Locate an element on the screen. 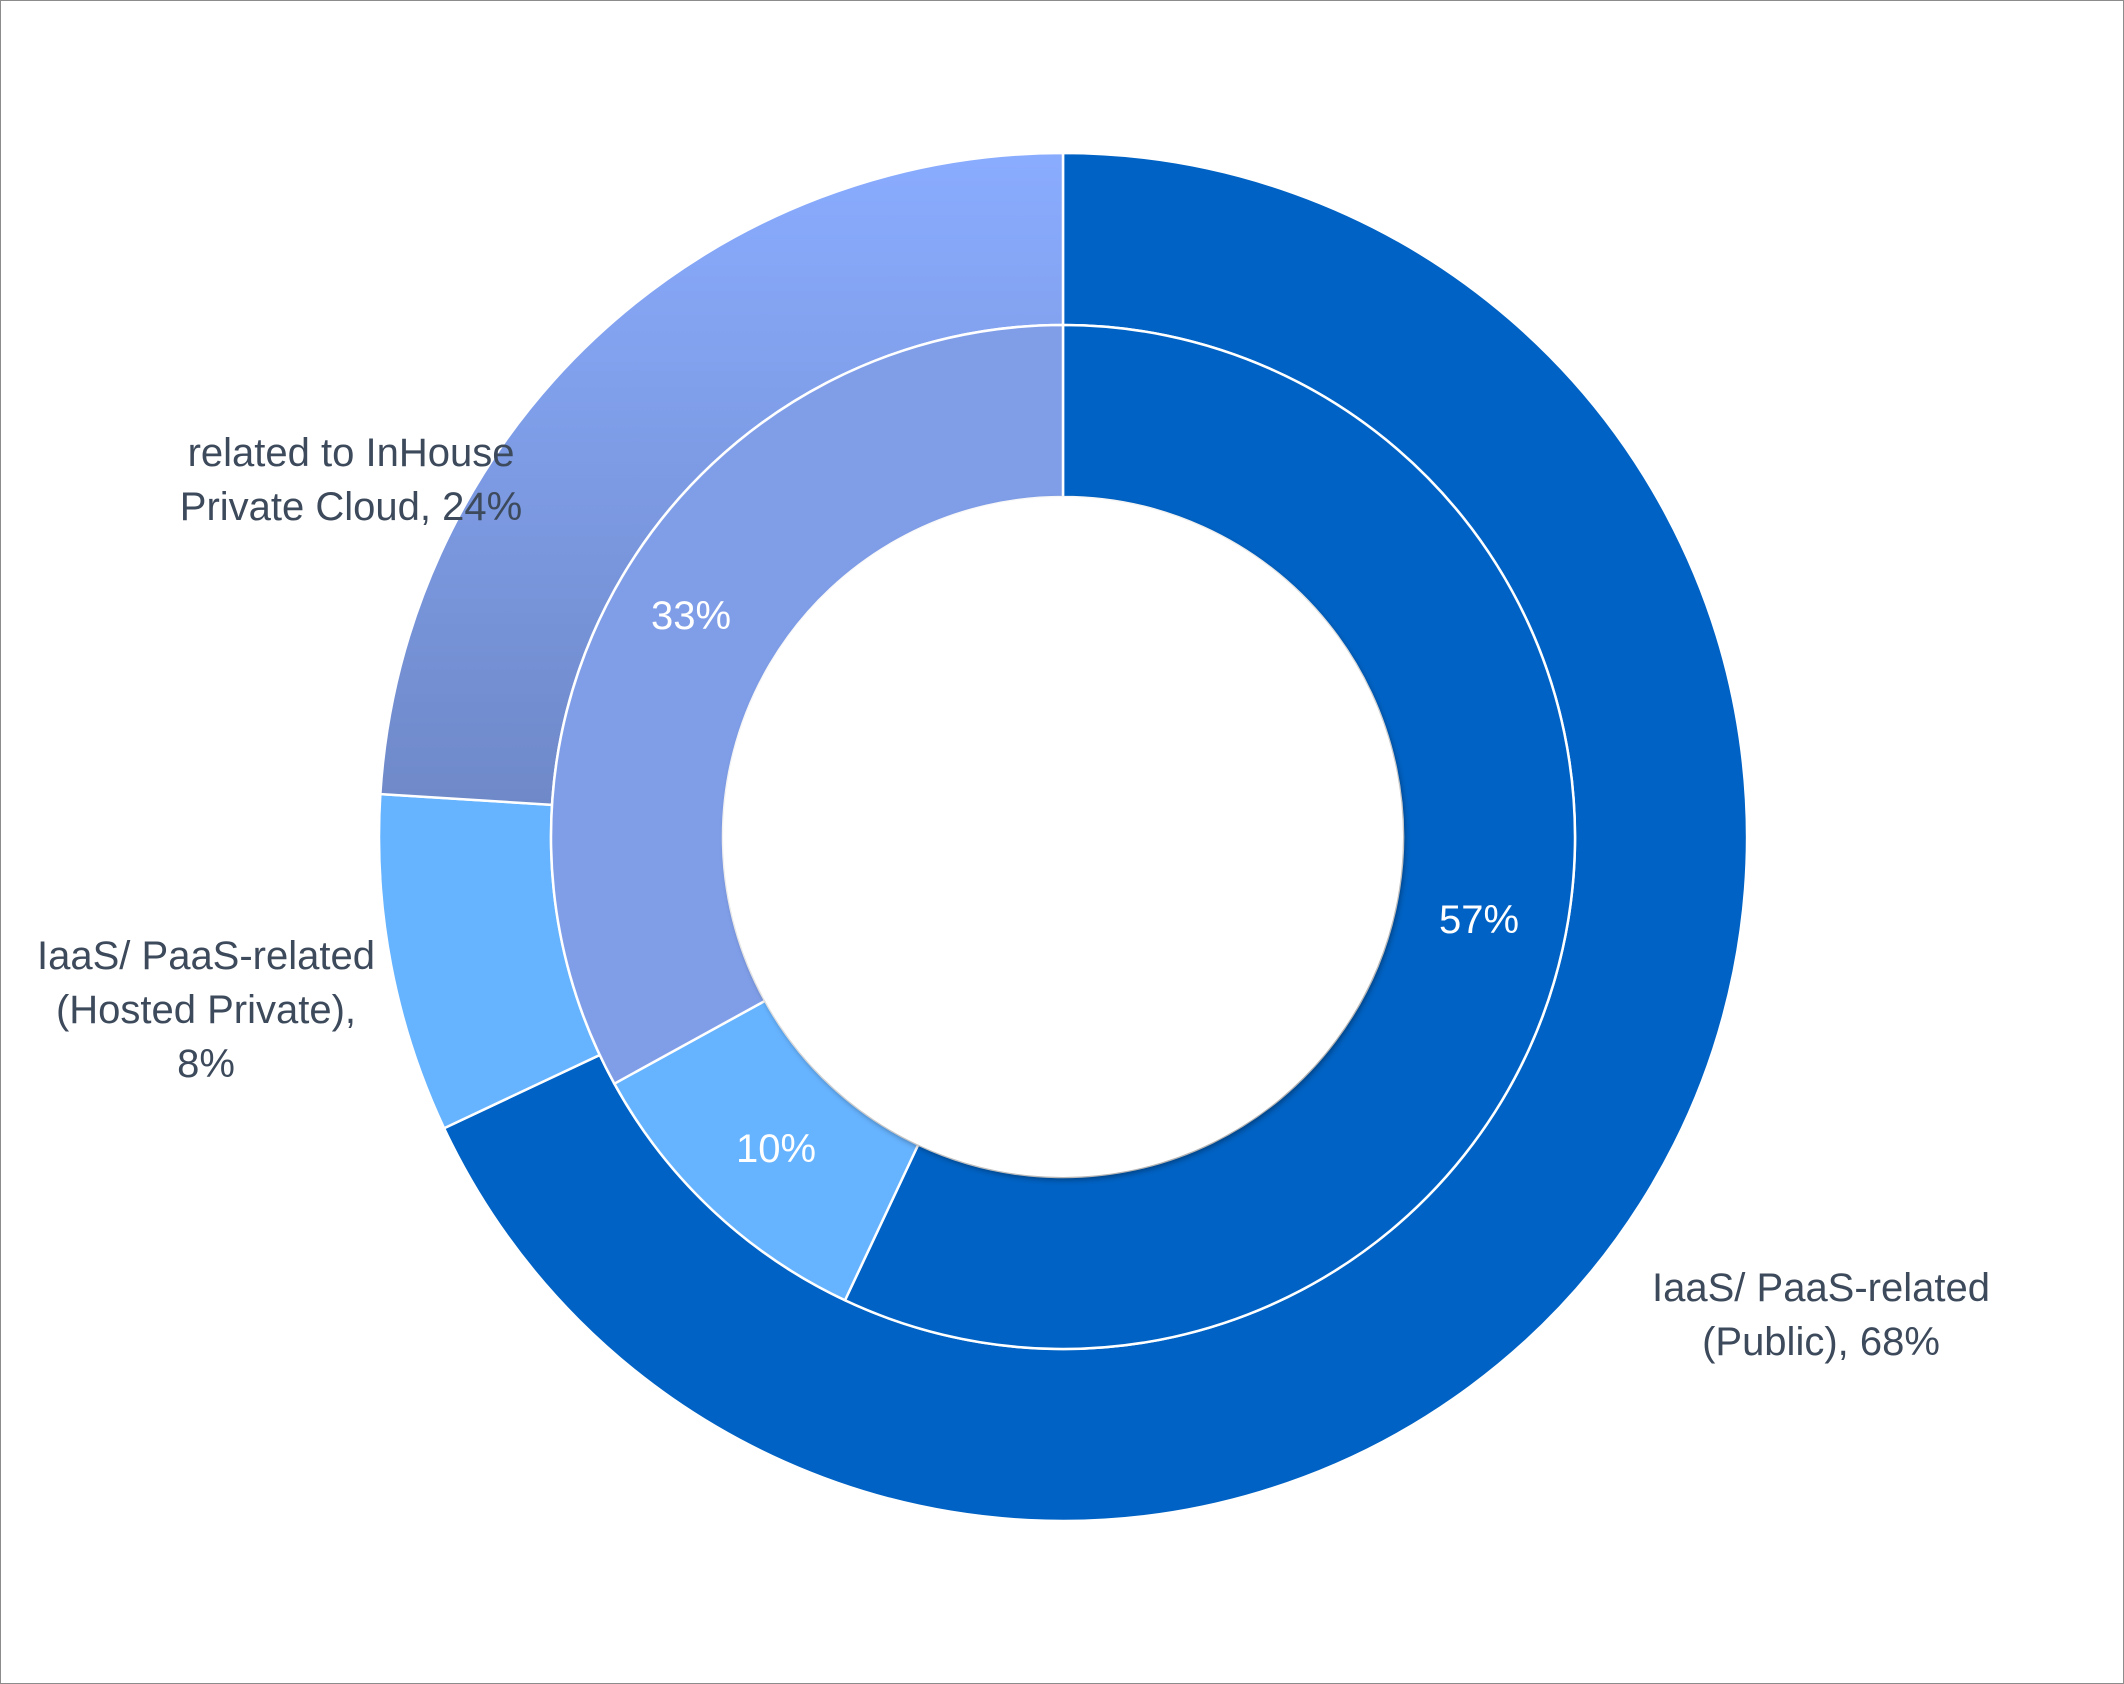 The height and width of the screenshot is (1684, 2124). inner-label-public: 57% is located at coordinates (1479, 920).